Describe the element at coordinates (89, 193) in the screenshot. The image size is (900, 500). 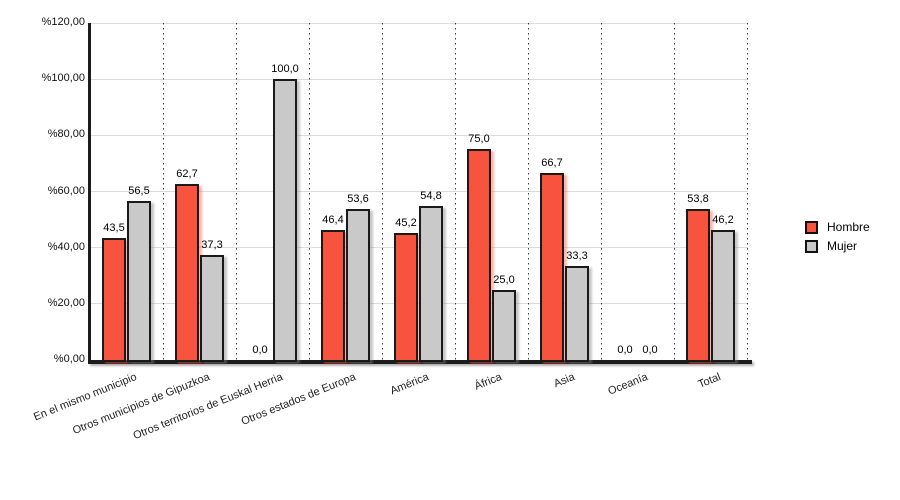
I see `y-axis-line` at that location.